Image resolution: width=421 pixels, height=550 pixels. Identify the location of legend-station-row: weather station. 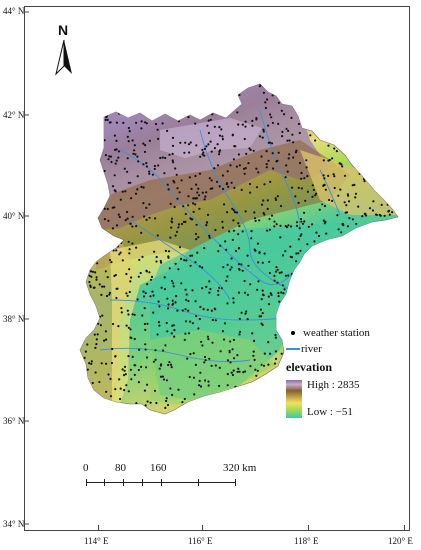
(328, 333).